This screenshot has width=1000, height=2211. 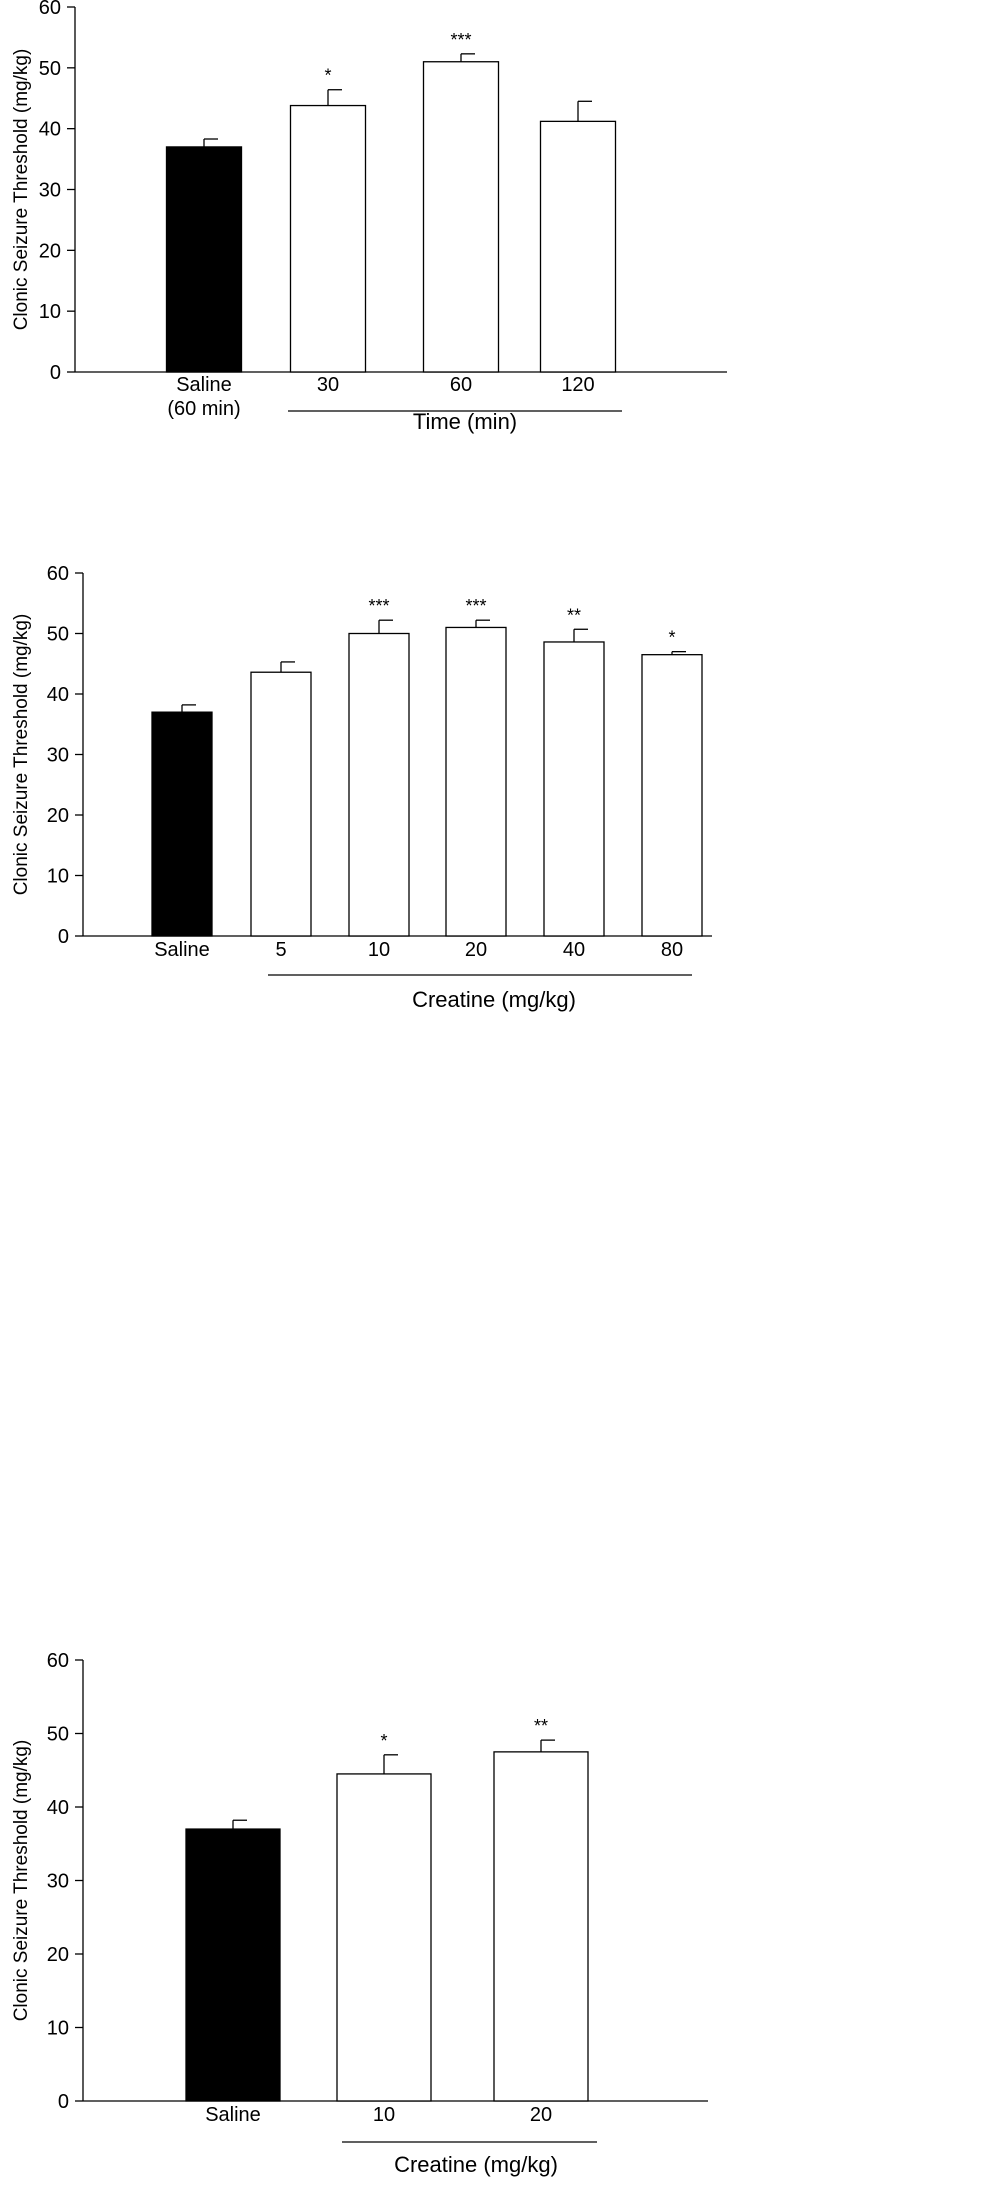 I want to click on x-category-label: 120, so click(x=577, y=385).